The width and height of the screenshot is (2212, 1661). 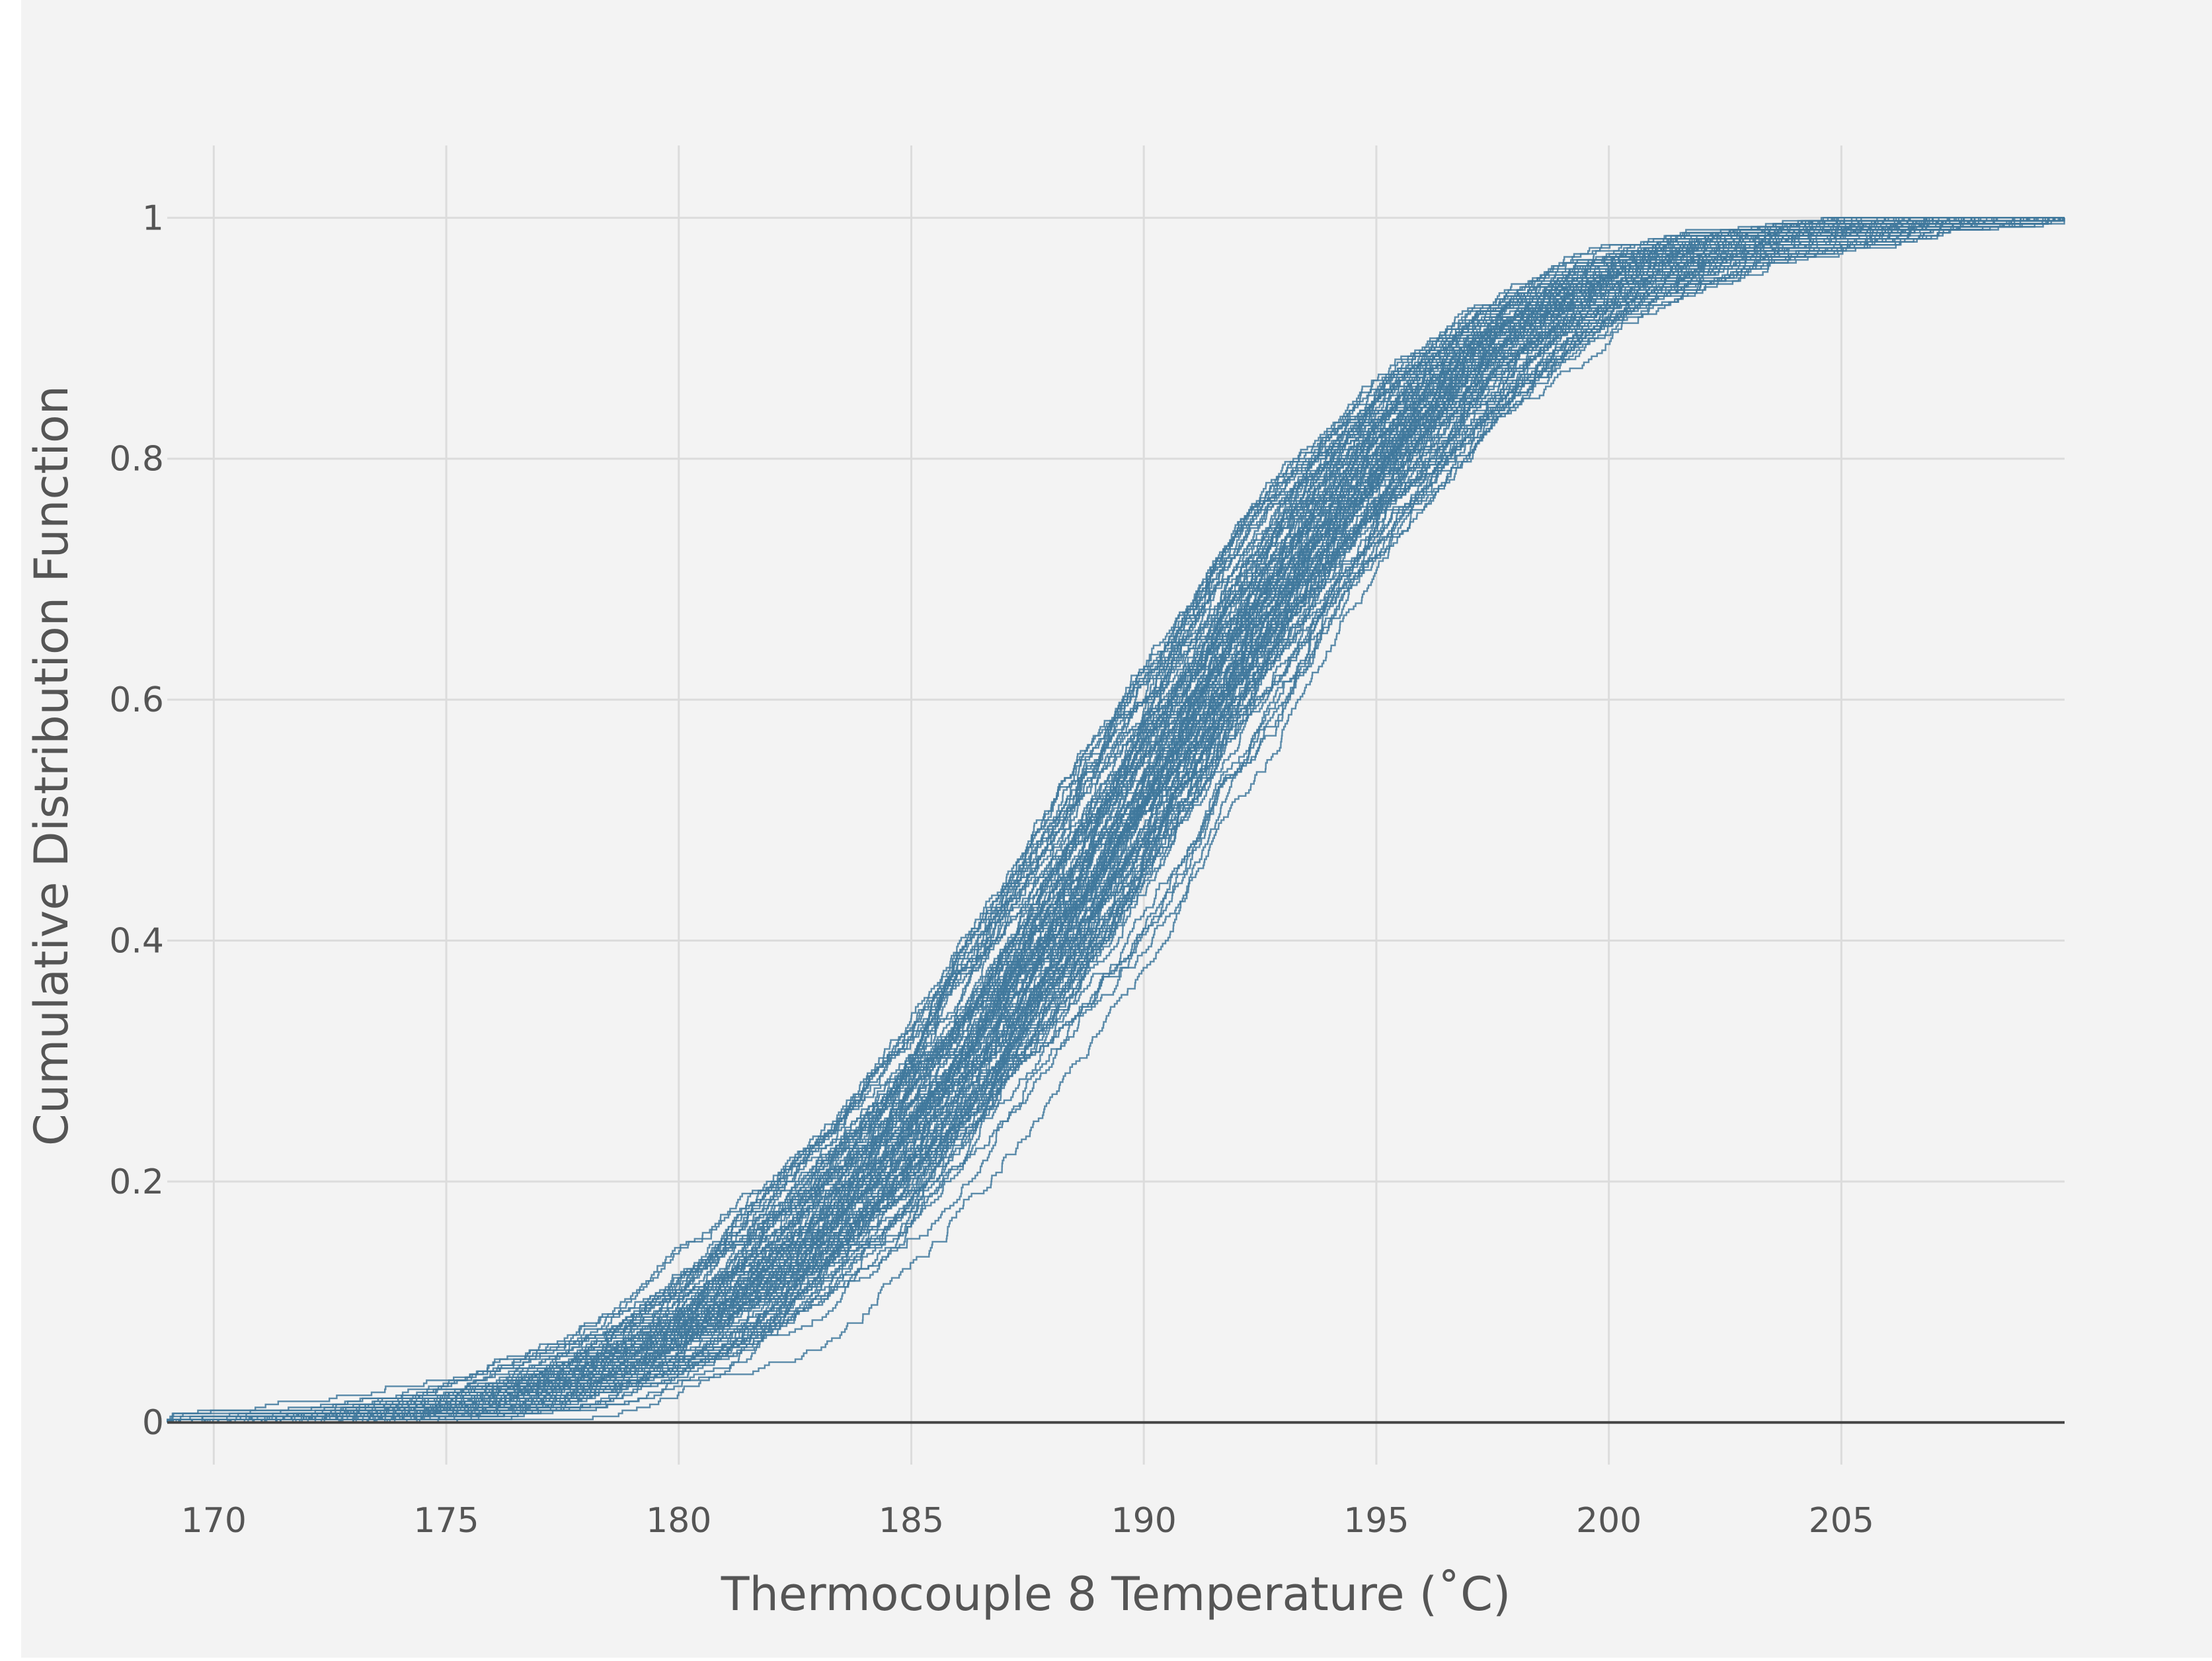 What do you see at coordinates (136, 1182) in the screenshot?
I see `y-tick-label: 0.2` at bounding box center [136, 1182].